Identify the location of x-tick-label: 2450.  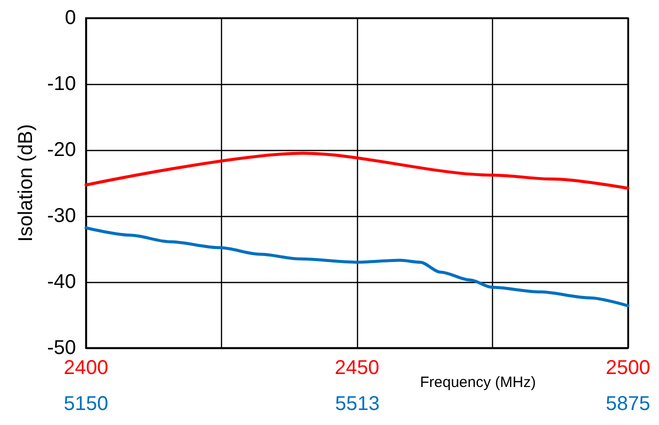
(357, 368).